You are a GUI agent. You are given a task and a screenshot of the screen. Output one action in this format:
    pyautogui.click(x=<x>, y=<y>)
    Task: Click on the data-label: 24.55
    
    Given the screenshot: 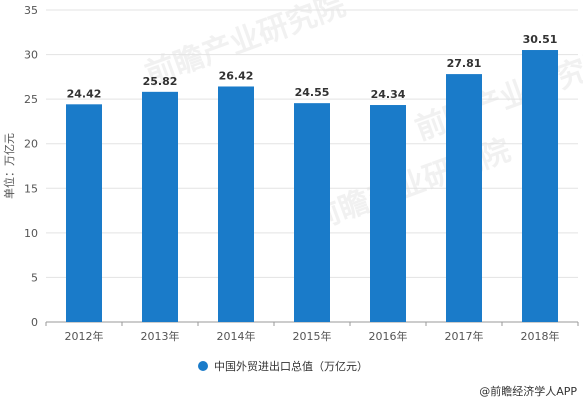 What is the action you would take?
    pyautogui.click(x=312, y=92)
    